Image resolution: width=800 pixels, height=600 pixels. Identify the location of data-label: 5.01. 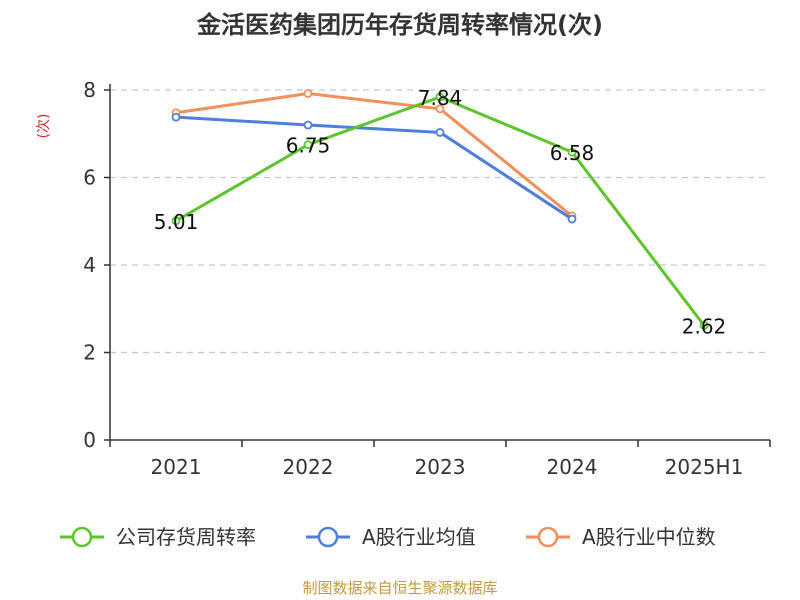
(176, 222).